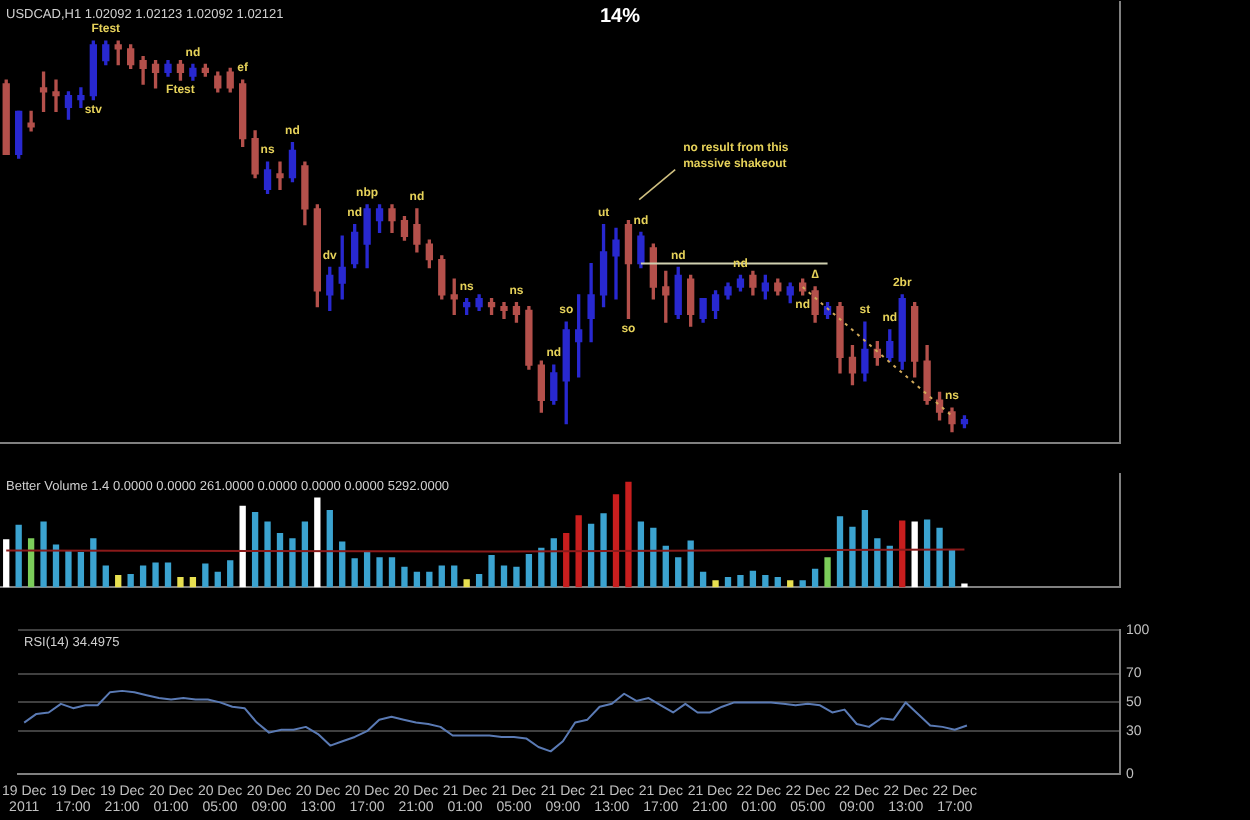 This screenshot has width=1250, height=820. I want to click on text: 14%, so click(620, 16).